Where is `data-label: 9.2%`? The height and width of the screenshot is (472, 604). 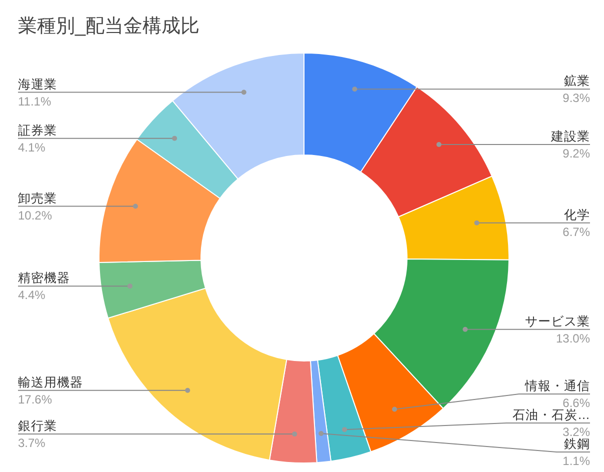 data-label: 9.2% is located at coordinates (576, 153).